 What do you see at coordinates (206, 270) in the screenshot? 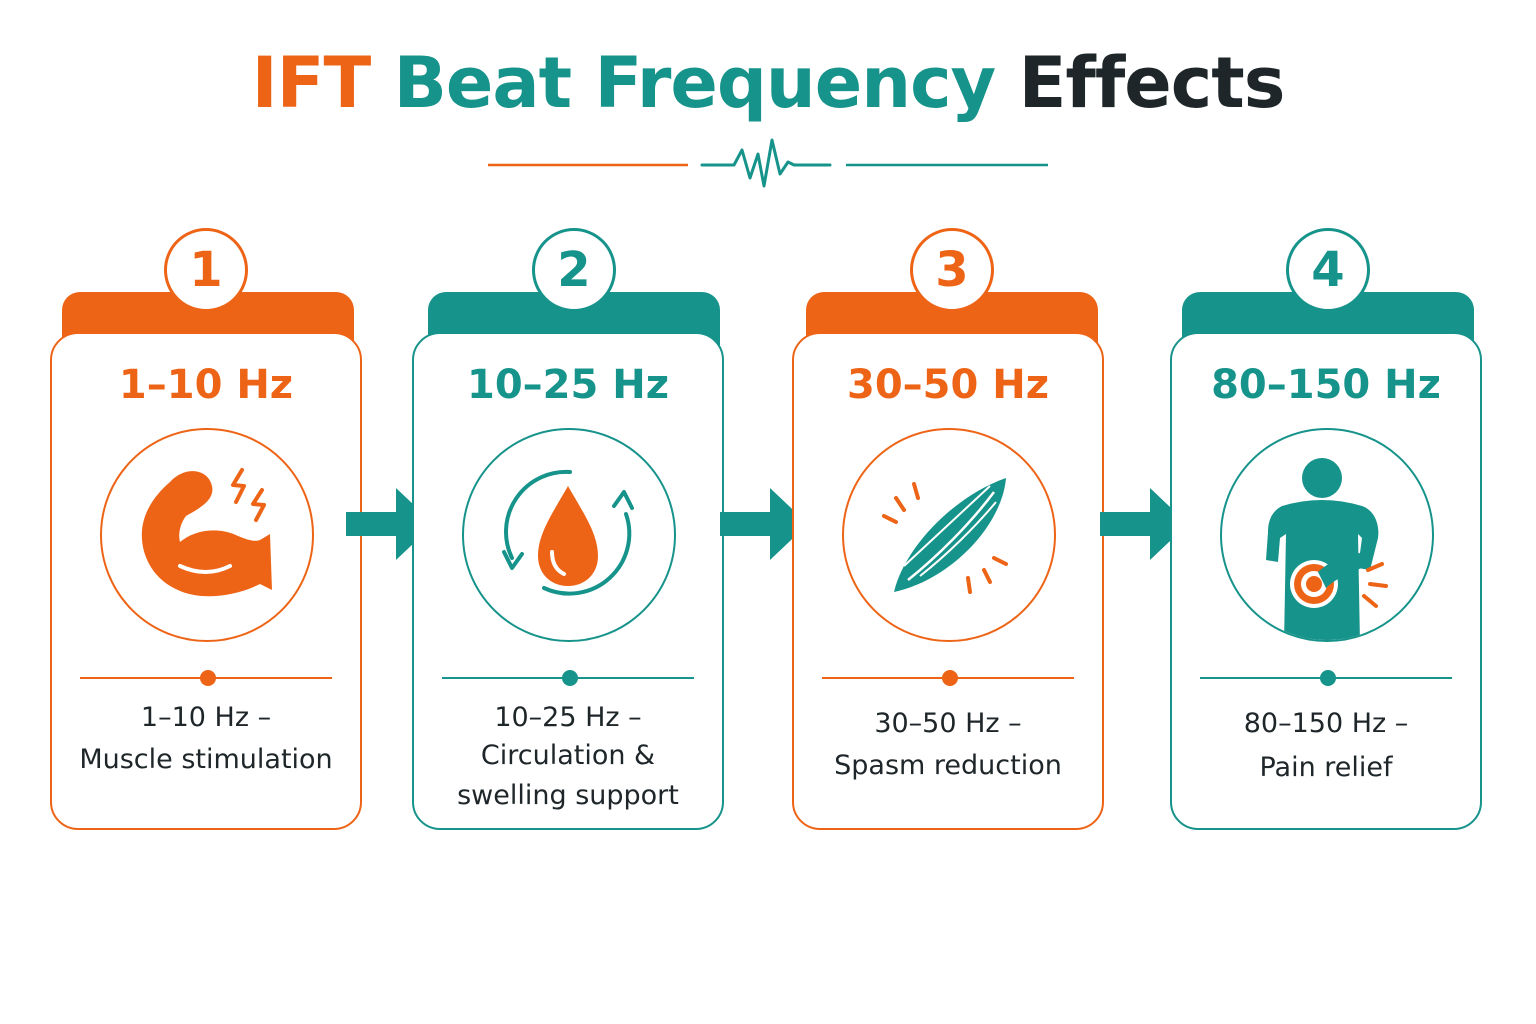
I see `step-1-badge: 1` at bounding box center [206, 270].